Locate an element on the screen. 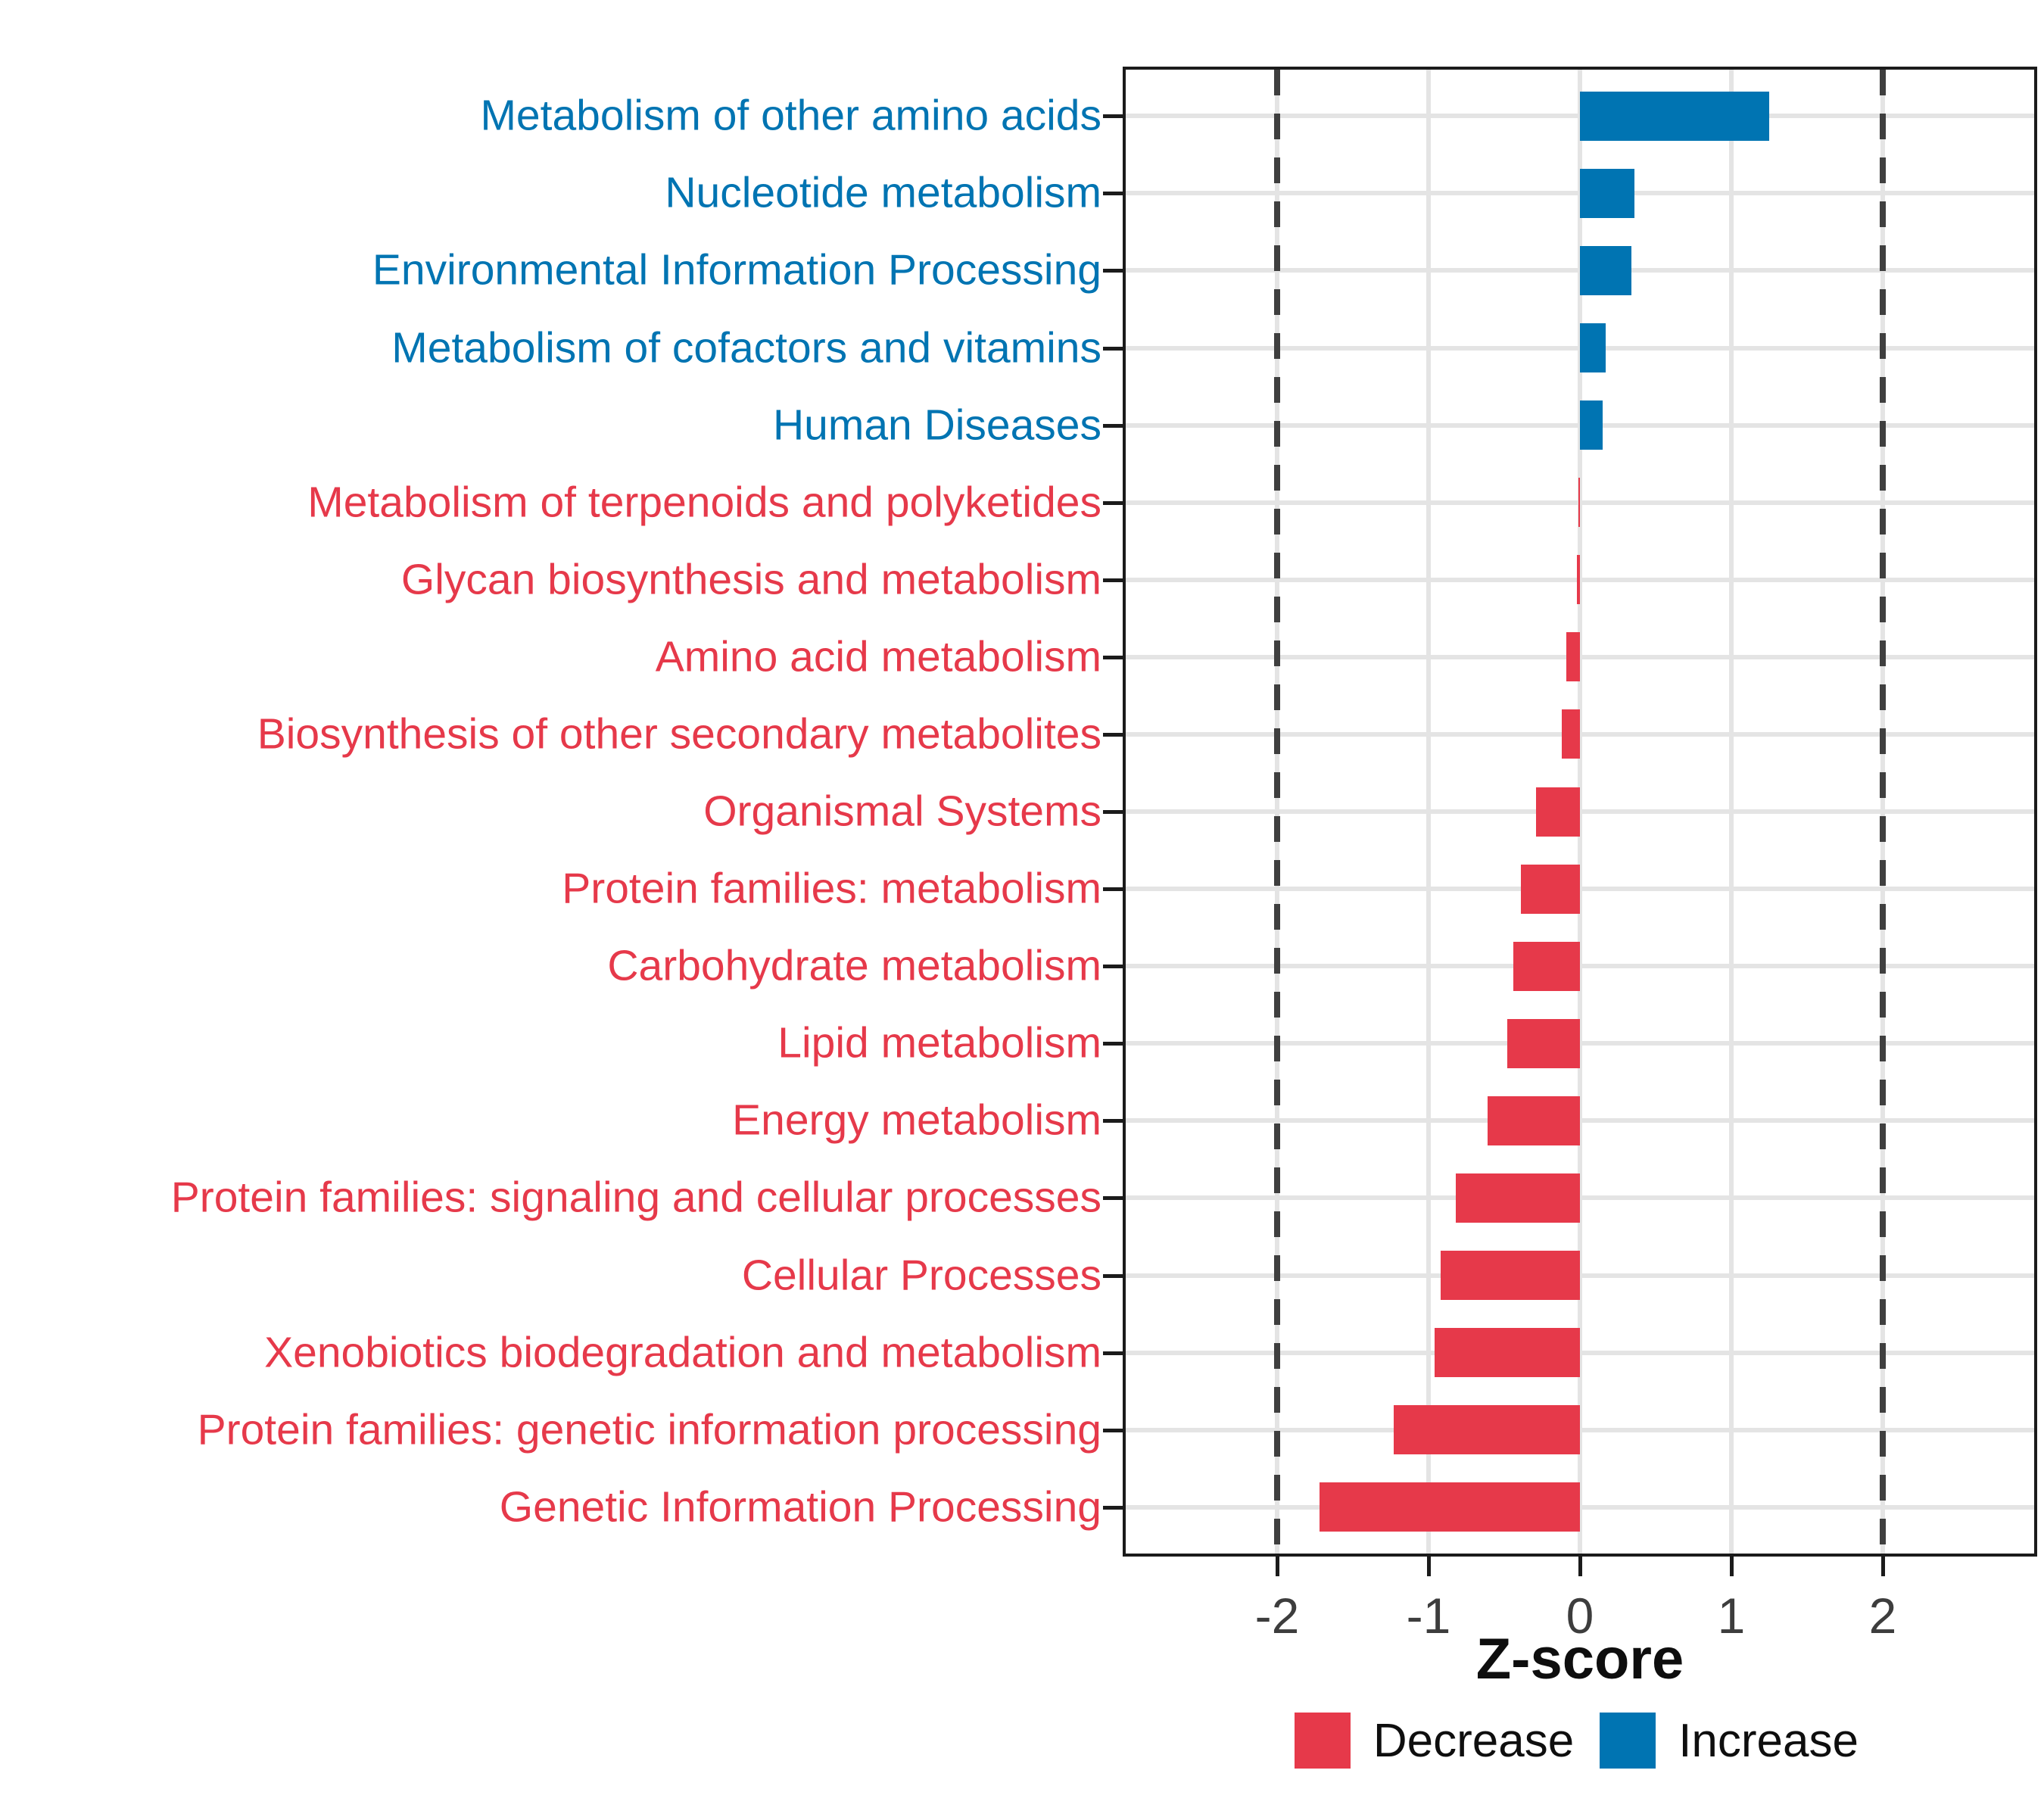 This screenshot has height=1817, width=2044. category-label: Energy metabolism is located at coordinates (916, 1120).